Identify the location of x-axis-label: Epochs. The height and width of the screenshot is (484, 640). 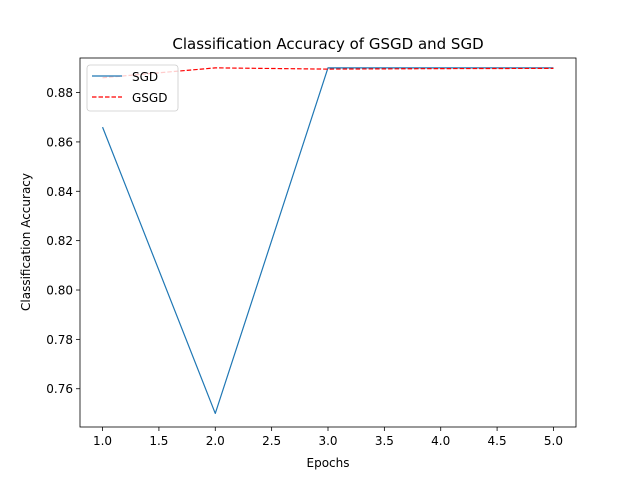
(328, 463).